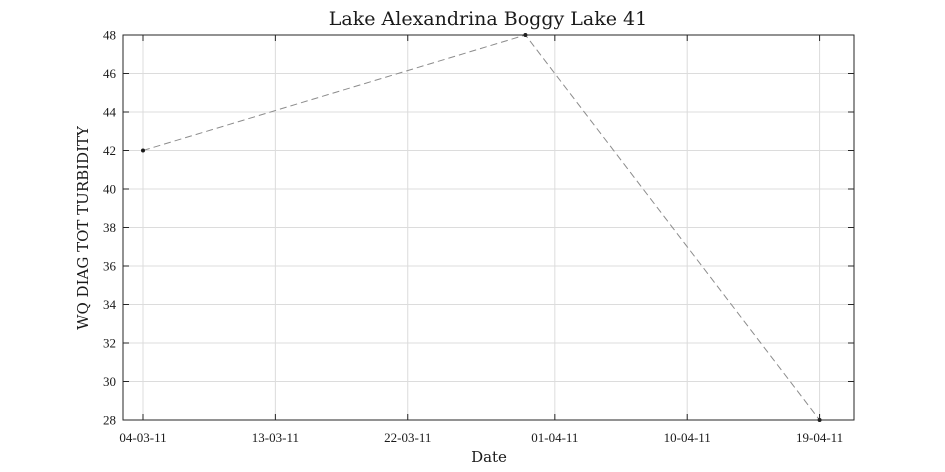 The height and width of the screenshot is (472, 945). What do you see at coordinates (109, 189) in the screenshot?
I see `y-tick-label: 40` at bounding box center [109, 189].